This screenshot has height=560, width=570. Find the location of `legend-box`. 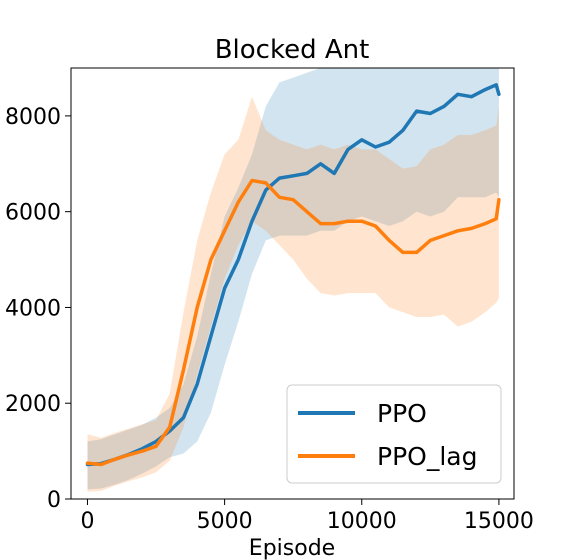

legend-box is located at coordinates (394, 434).